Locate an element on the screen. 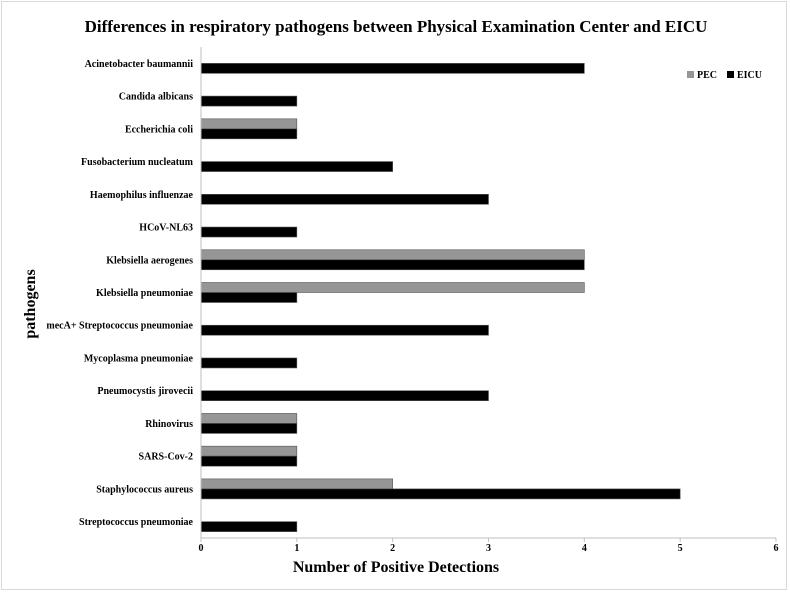  legend-swatch-pec is located at coordinates (690, 74).